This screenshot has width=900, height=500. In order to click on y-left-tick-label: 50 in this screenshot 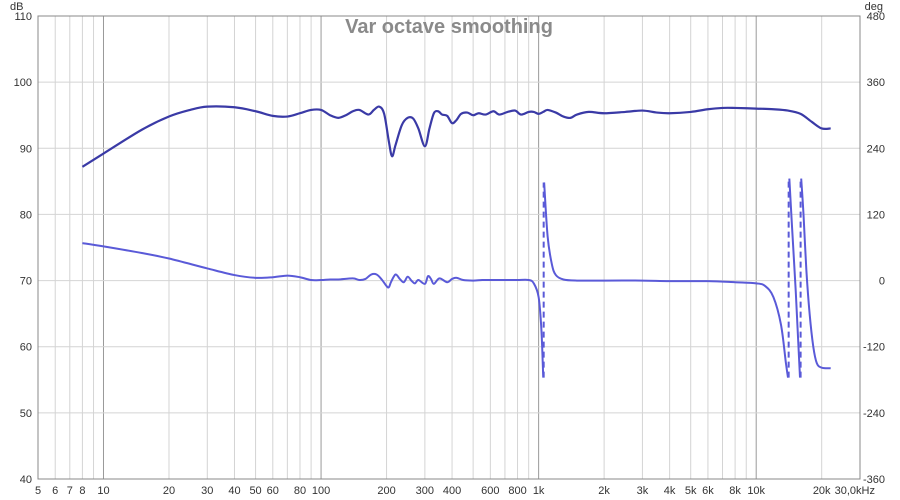, I will do `click(26, 414)`.